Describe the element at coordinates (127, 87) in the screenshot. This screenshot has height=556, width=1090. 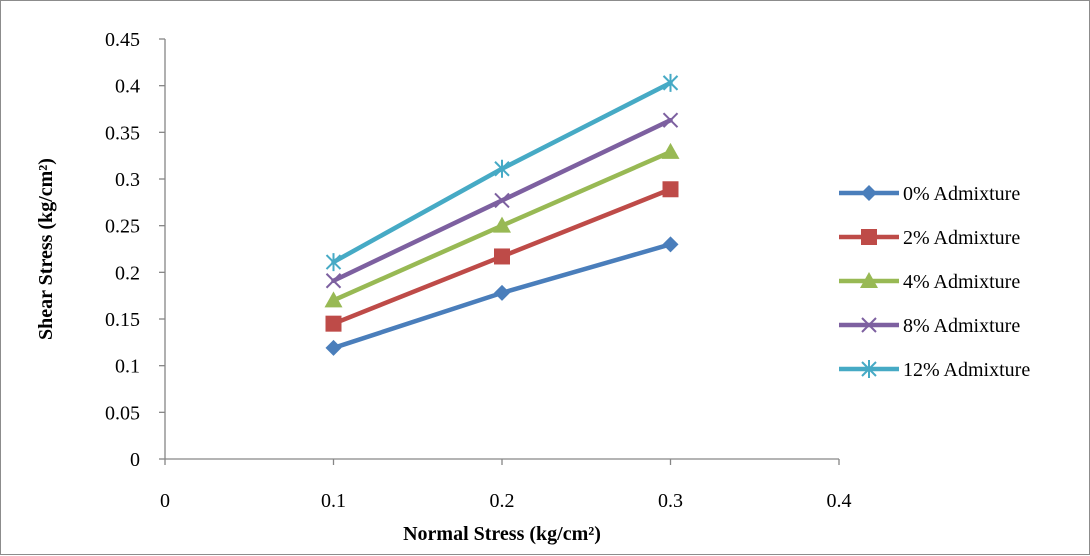
I see `y-tick-label: 0.4` at that location.